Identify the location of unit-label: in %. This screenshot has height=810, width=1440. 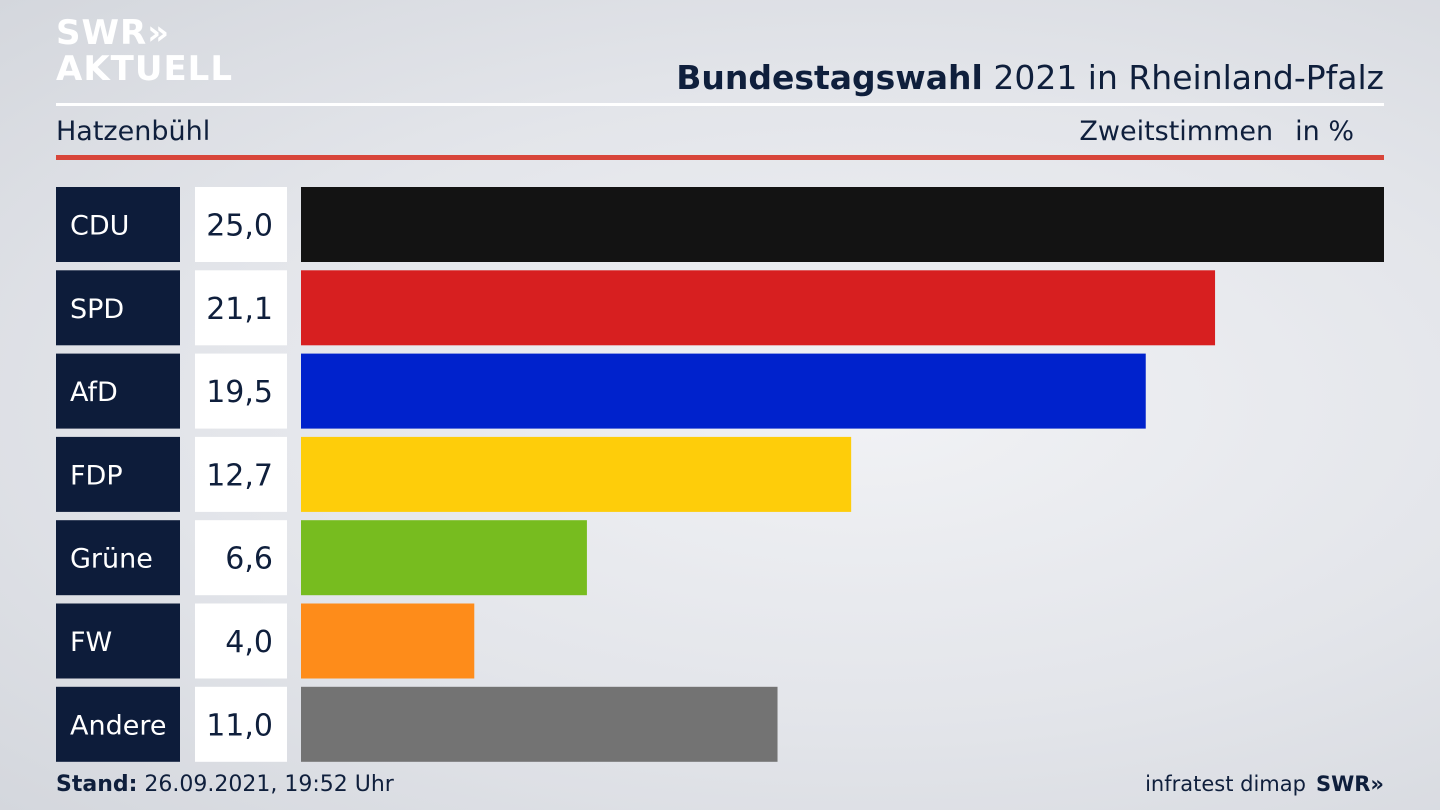
(1324, 131).